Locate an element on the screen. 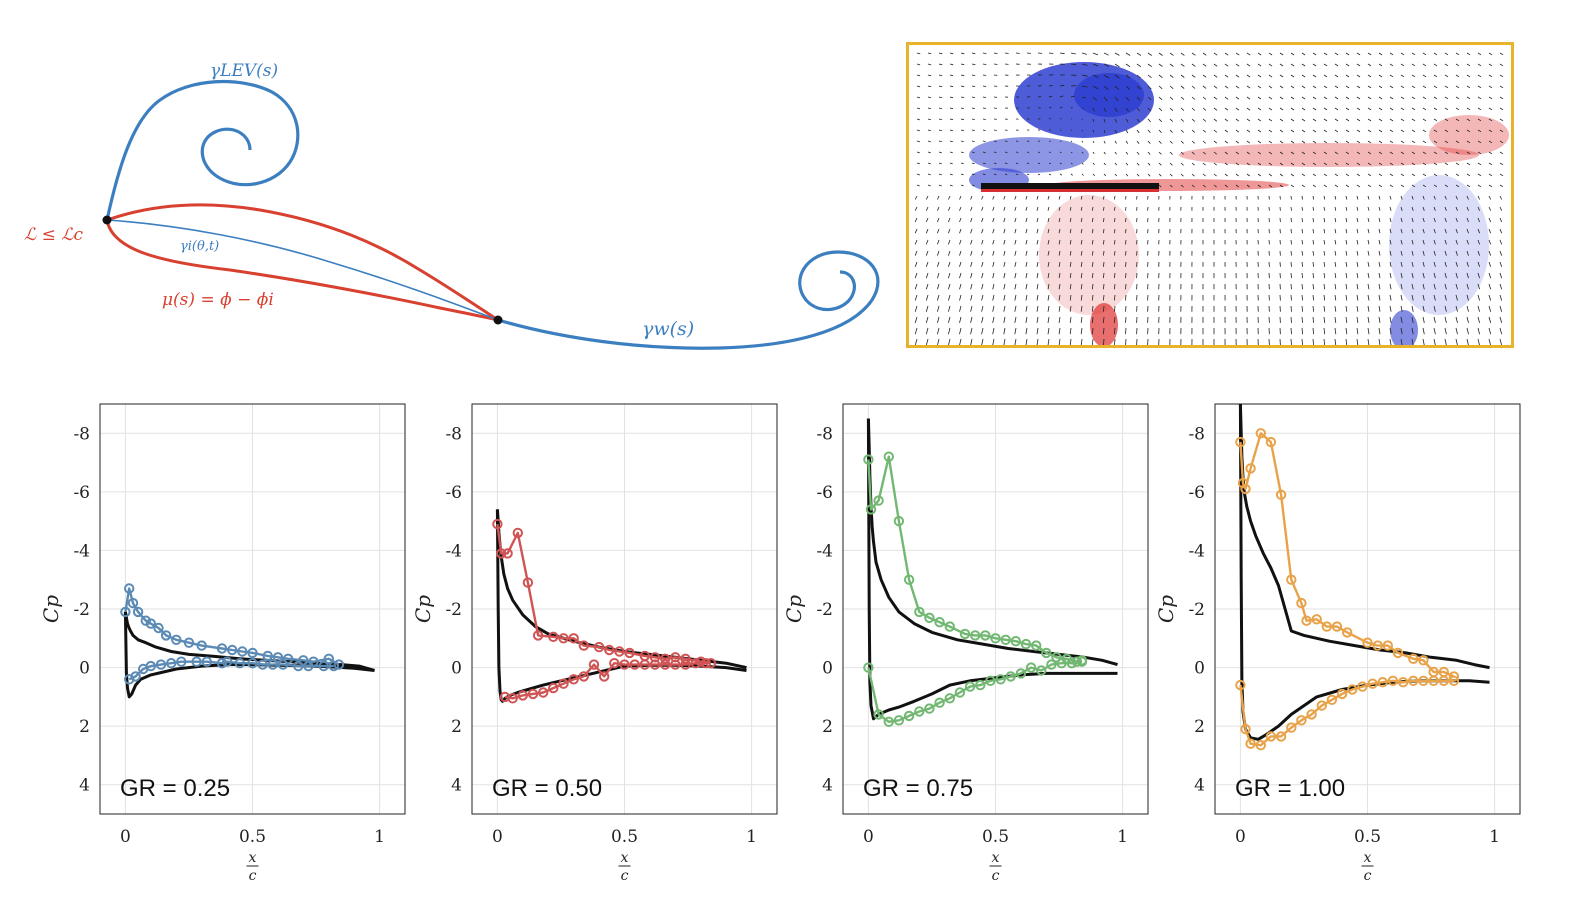 This screenshot has height=914, width=1574. gr-label: GR = 0.75 is located at coordinates (918, 788).